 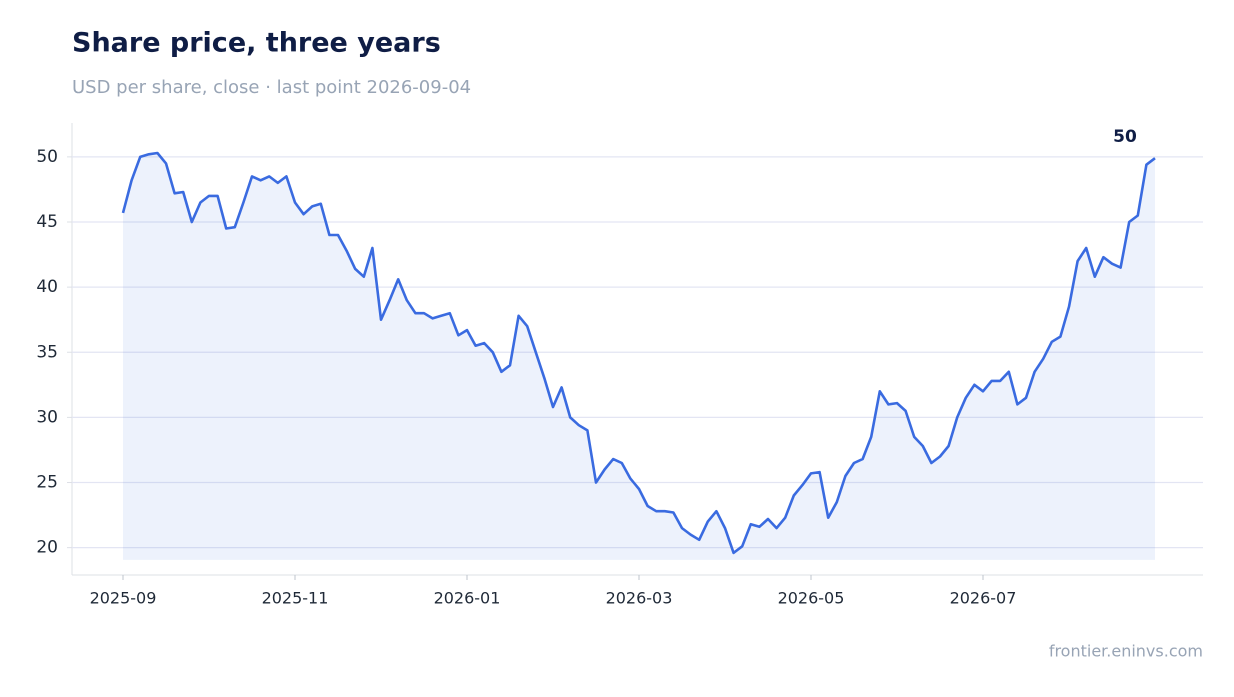 I want to click on x-tick-label: 2026-01, so click(x=467, y=598).